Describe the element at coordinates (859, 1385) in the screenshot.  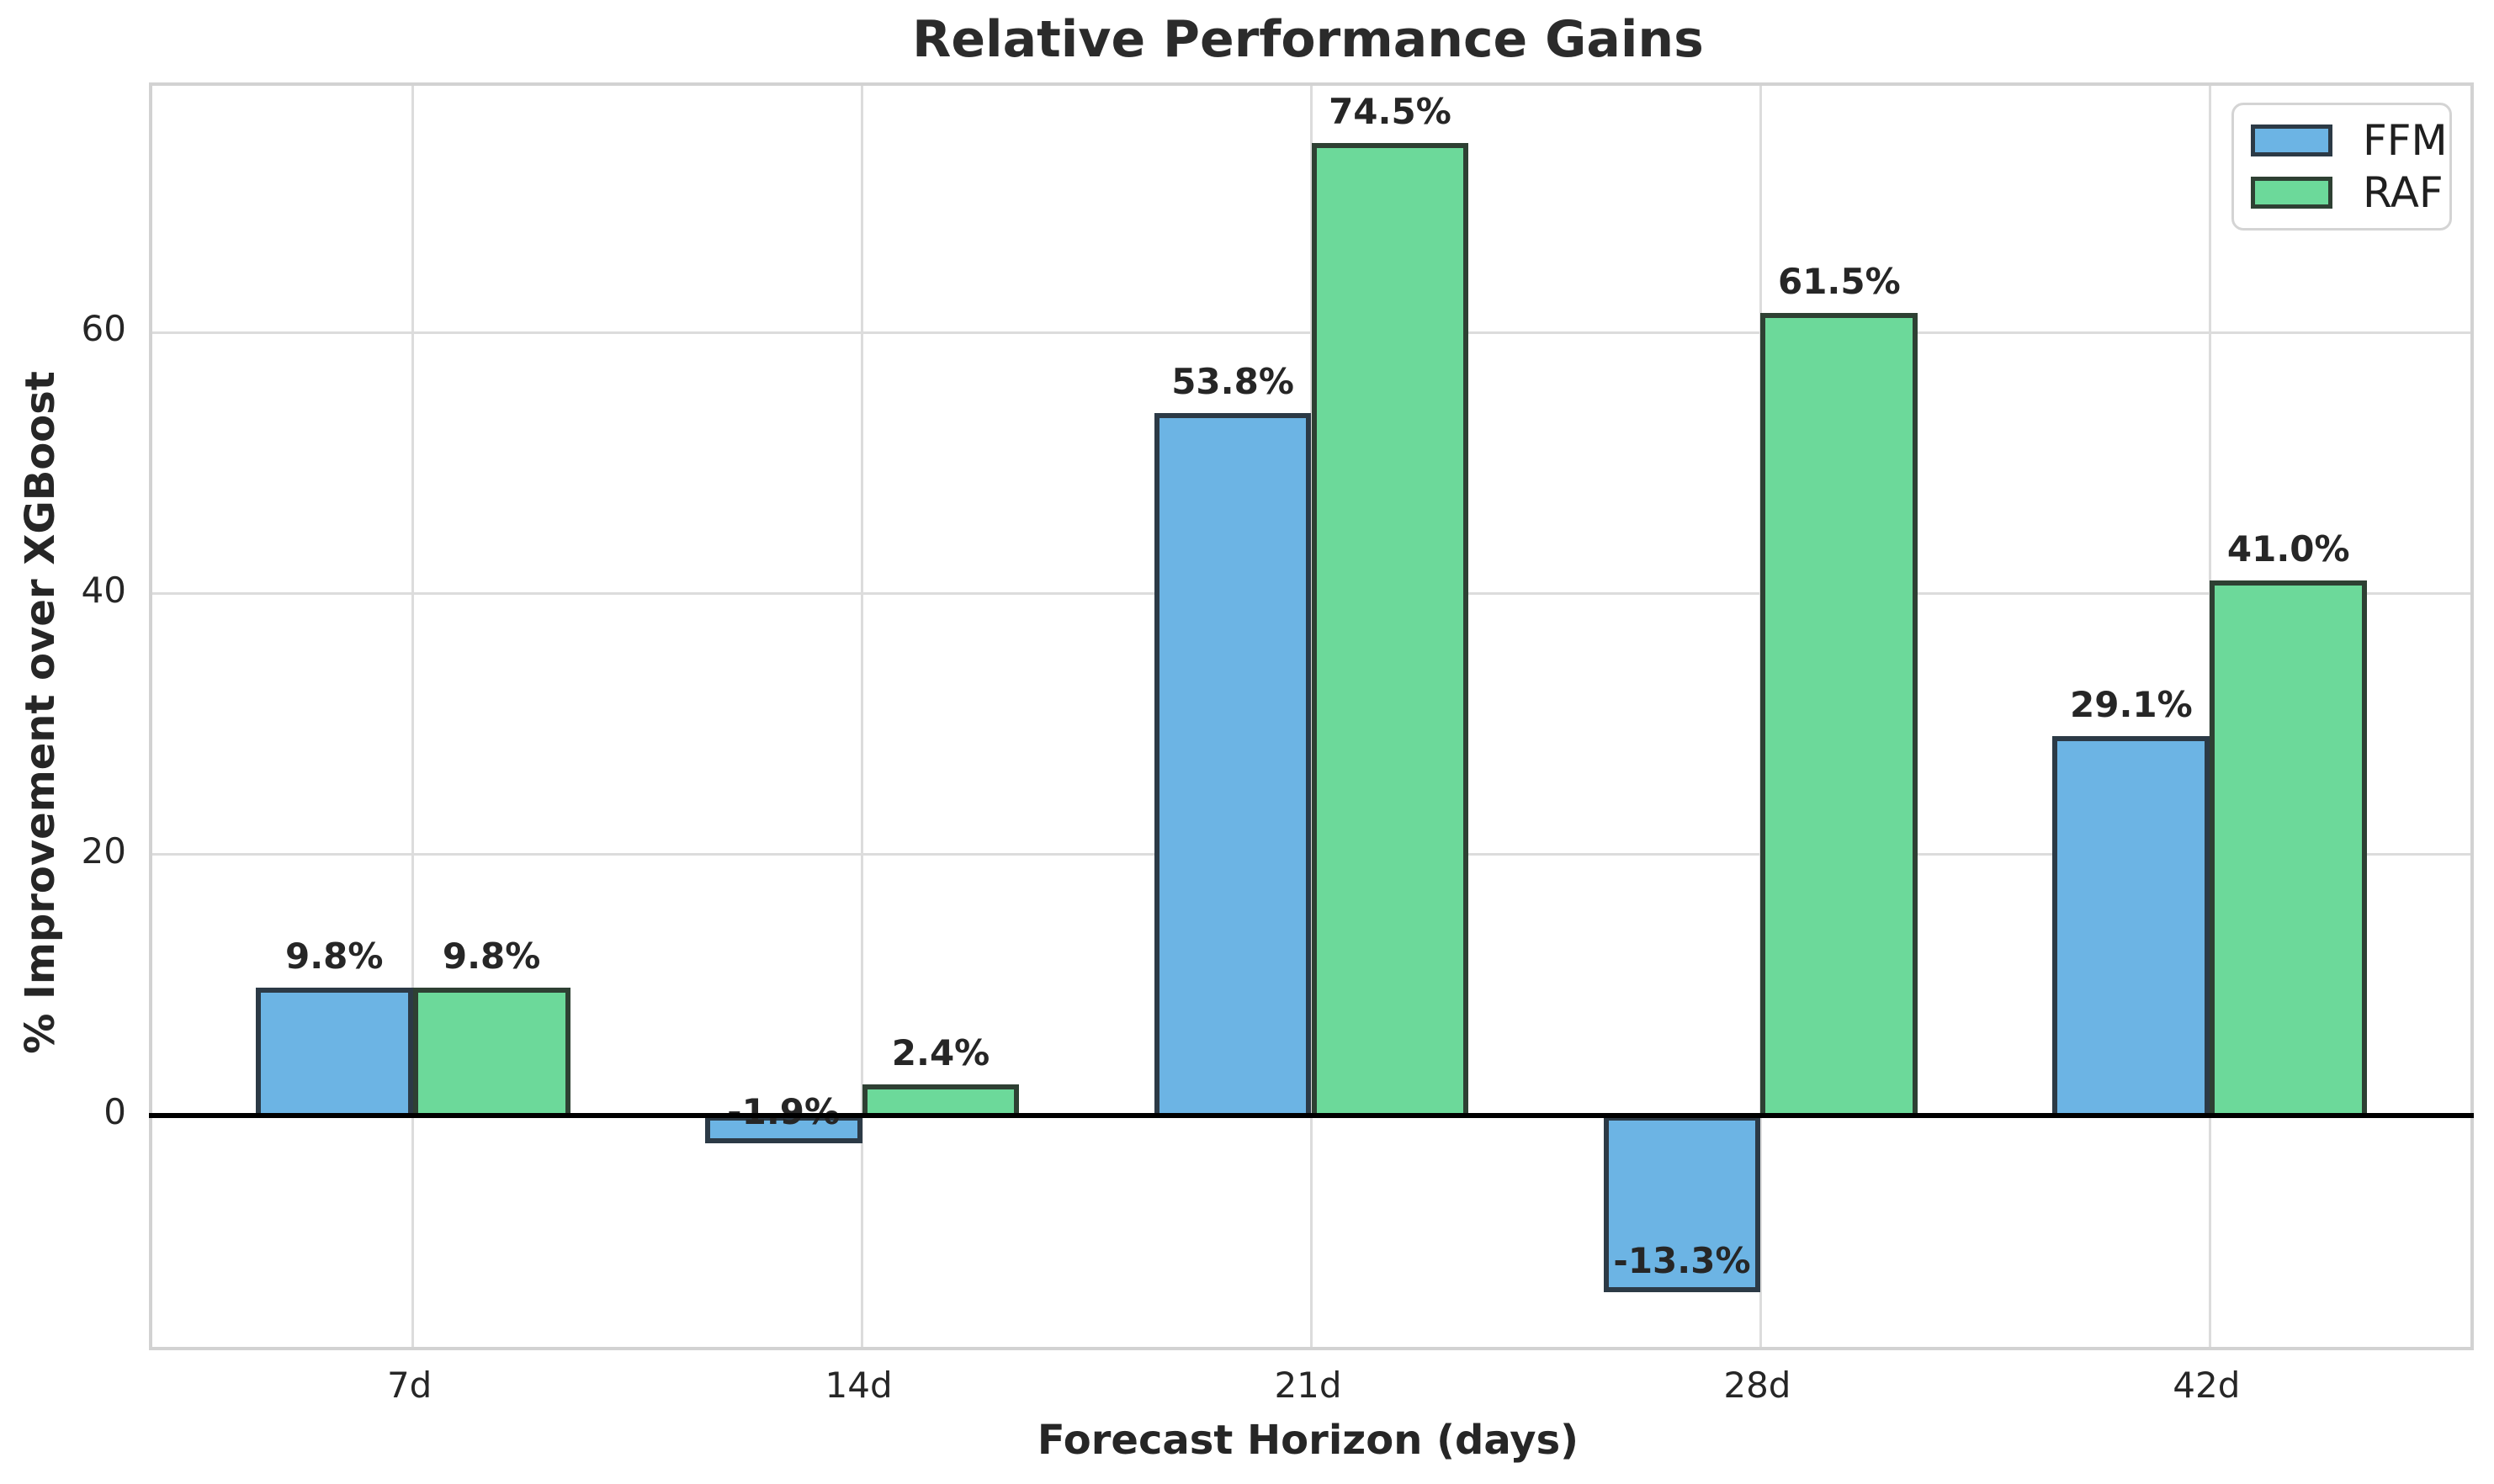
I see `x-tick-14d: 14d` at that location.